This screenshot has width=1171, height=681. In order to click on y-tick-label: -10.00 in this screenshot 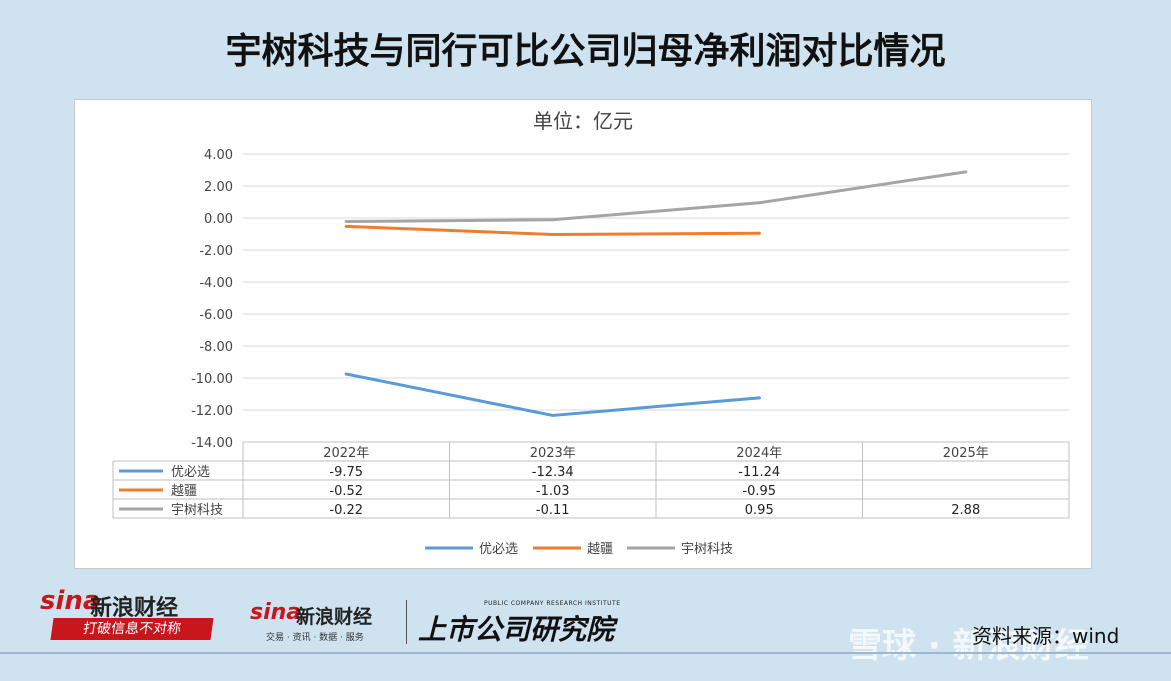, I will do `click(212, 379)`.